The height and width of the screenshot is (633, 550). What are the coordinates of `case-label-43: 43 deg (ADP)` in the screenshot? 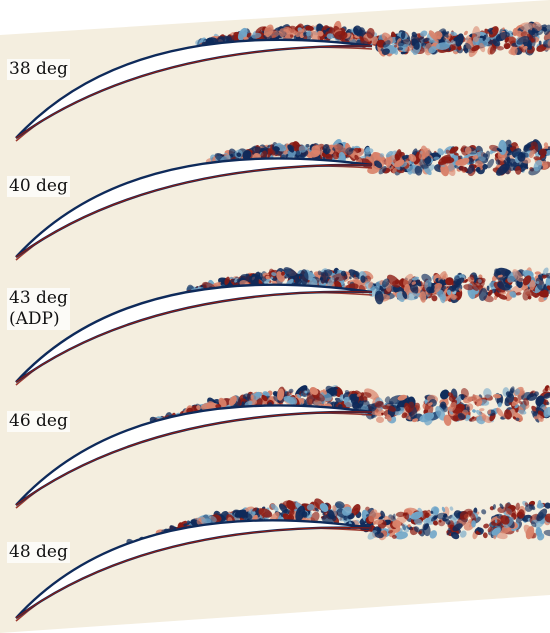 It's located at (38, 309).